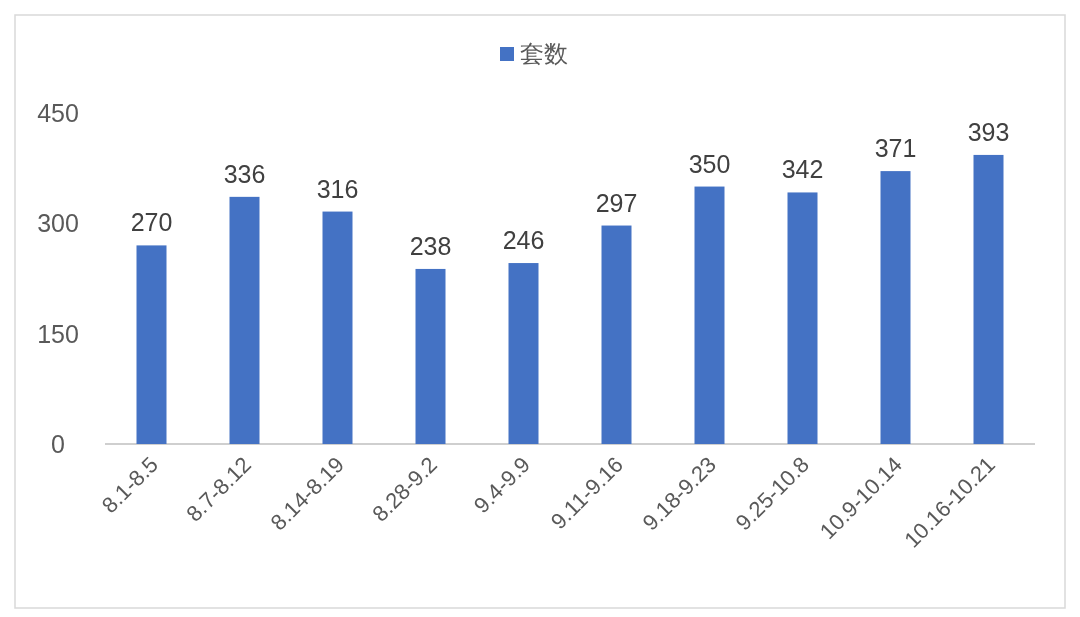 This screenshot has width=1080, height=617. I want to click on data-label: 371, so click(895, 148).